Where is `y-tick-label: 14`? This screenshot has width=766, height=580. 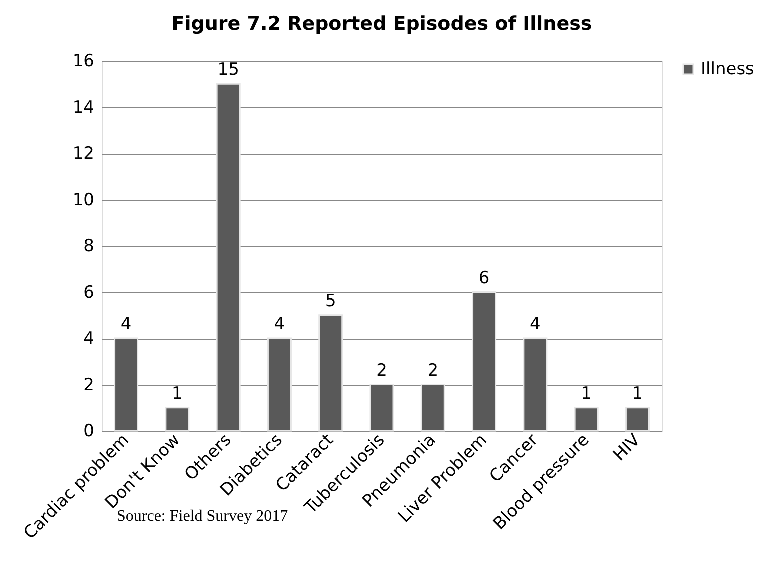 y-tick-label: 14 is located at coordinates (83, 108).